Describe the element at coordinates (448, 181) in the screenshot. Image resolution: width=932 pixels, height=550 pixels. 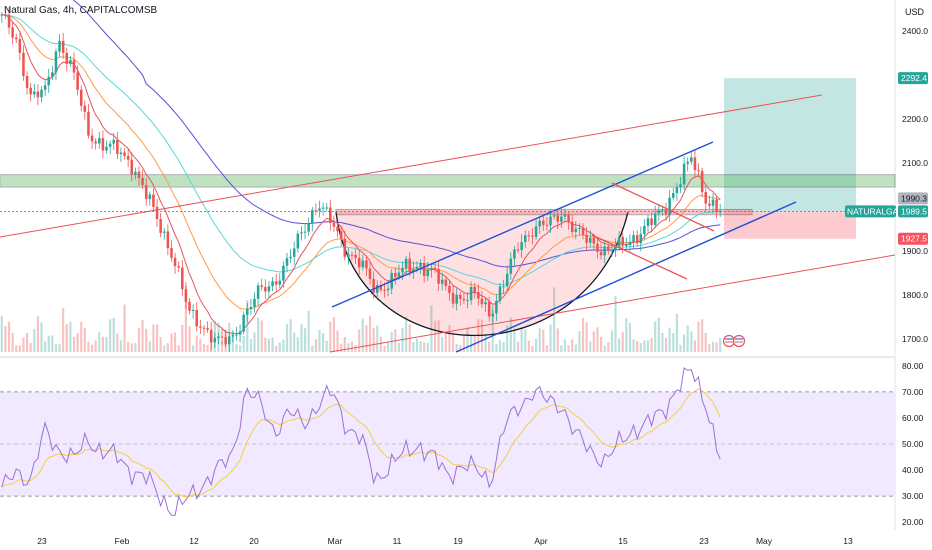
I see `resistance-zone` at that location.